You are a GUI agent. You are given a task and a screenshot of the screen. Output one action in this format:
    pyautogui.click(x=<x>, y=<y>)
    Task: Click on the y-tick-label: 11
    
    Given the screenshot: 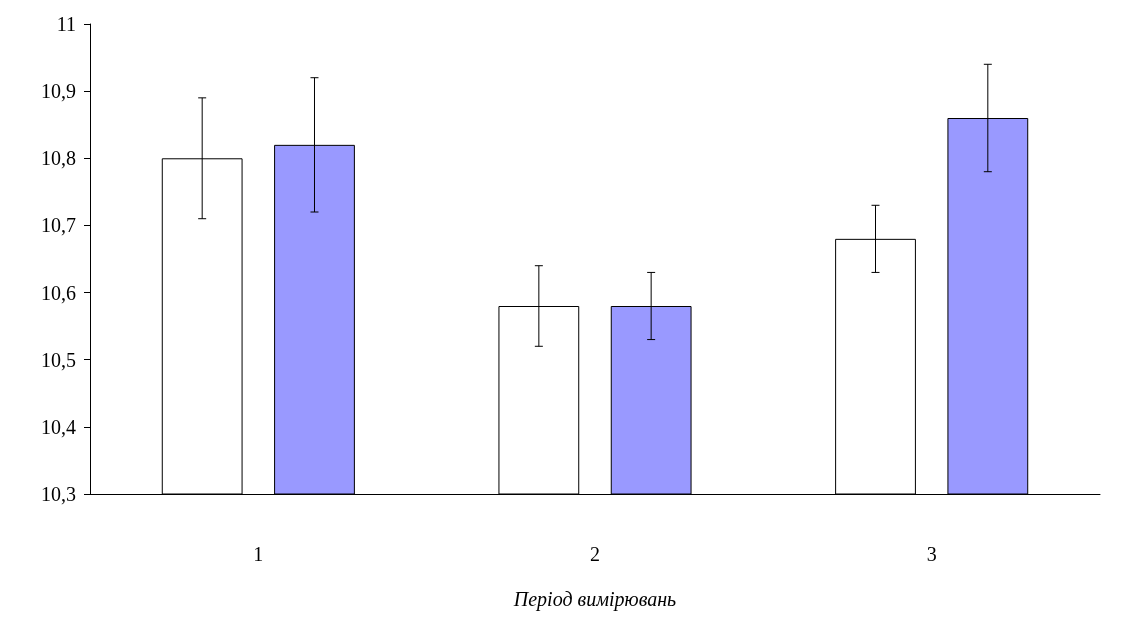 What is the action you would take?
    pyautogui.click(x=66, y=24)
    